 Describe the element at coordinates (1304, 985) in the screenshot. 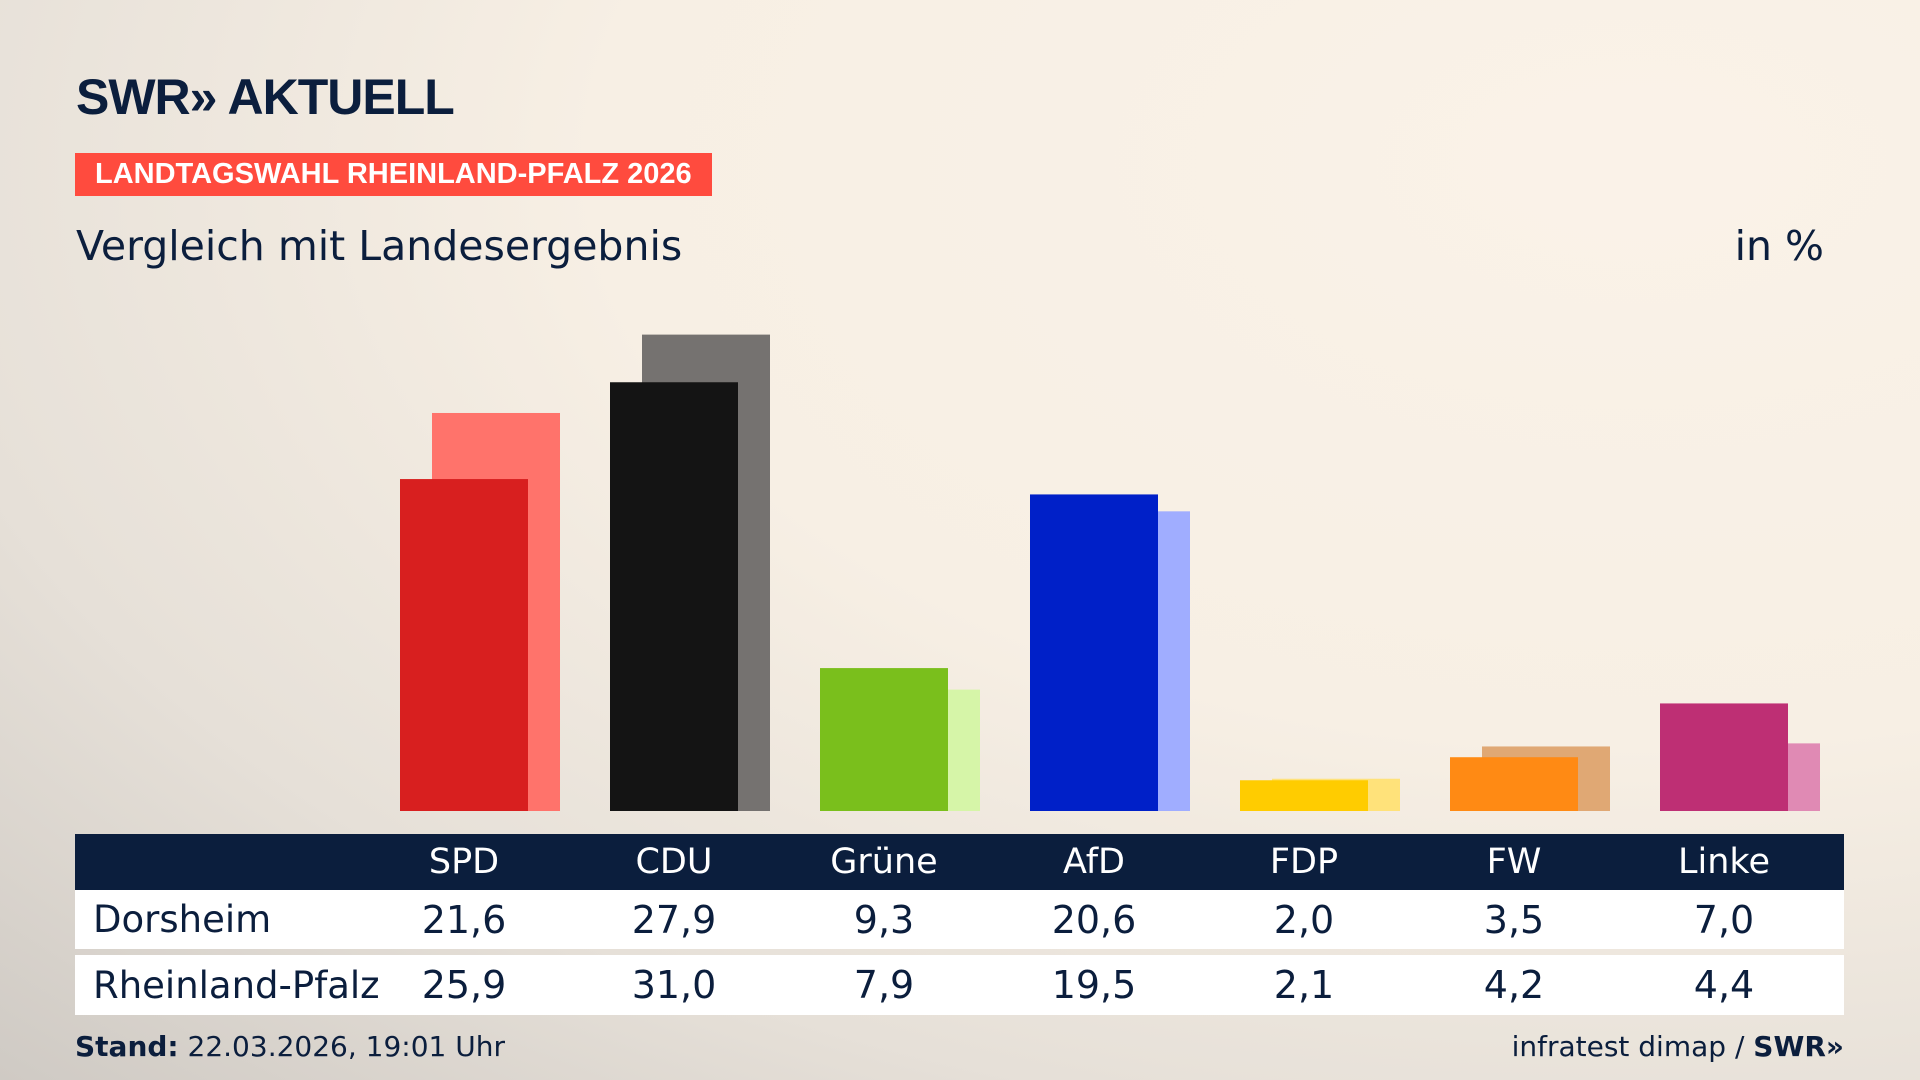

I see `value-cell: 2,1` at that location.